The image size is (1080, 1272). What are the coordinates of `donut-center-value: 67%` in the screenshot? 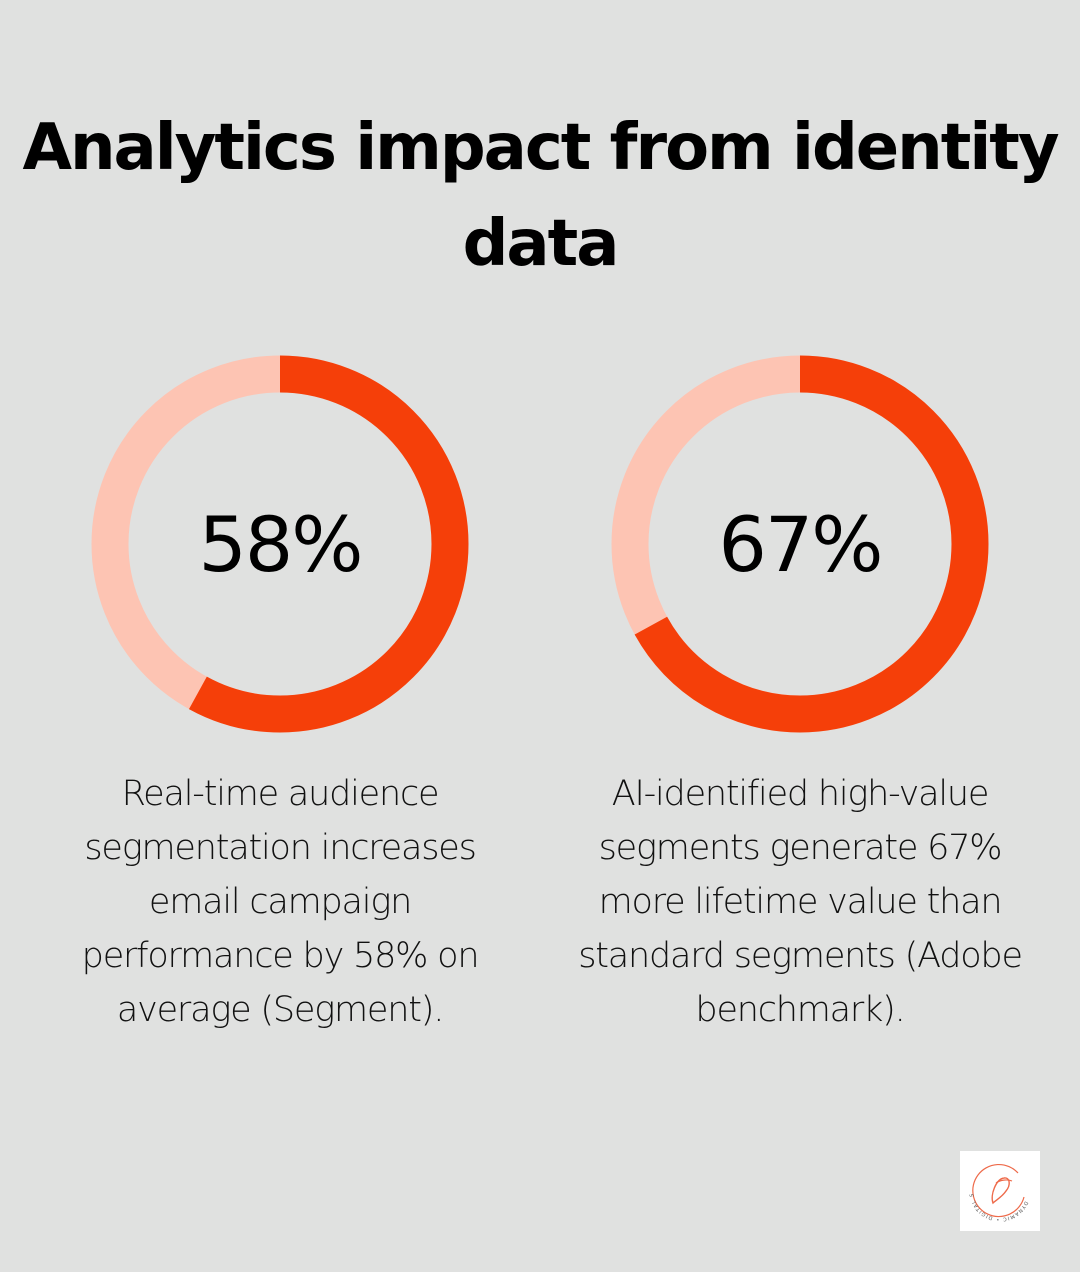 It's located at (801, 544).